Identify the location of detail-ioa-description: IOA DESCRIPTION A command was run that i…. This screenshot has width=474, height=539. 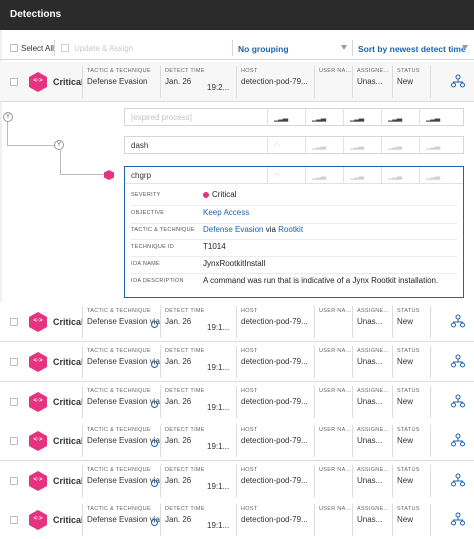
(296, 282).